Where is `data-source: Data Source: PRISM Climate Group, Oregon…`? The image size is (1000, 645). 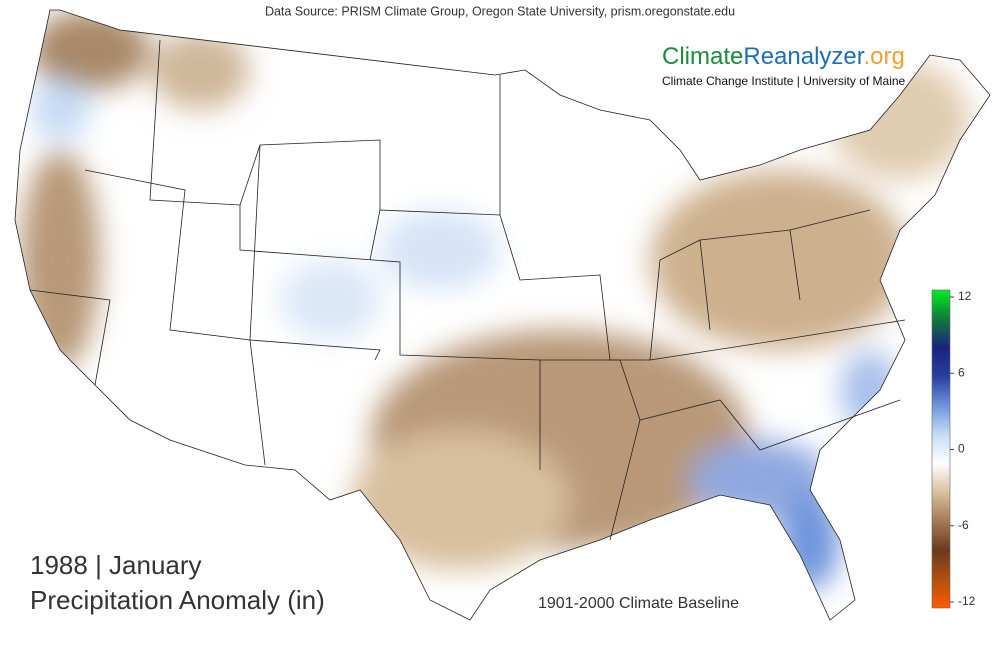 data-source: Data Source: PRISM Climate Group, Oregon… is located at coordinates (500, 11).